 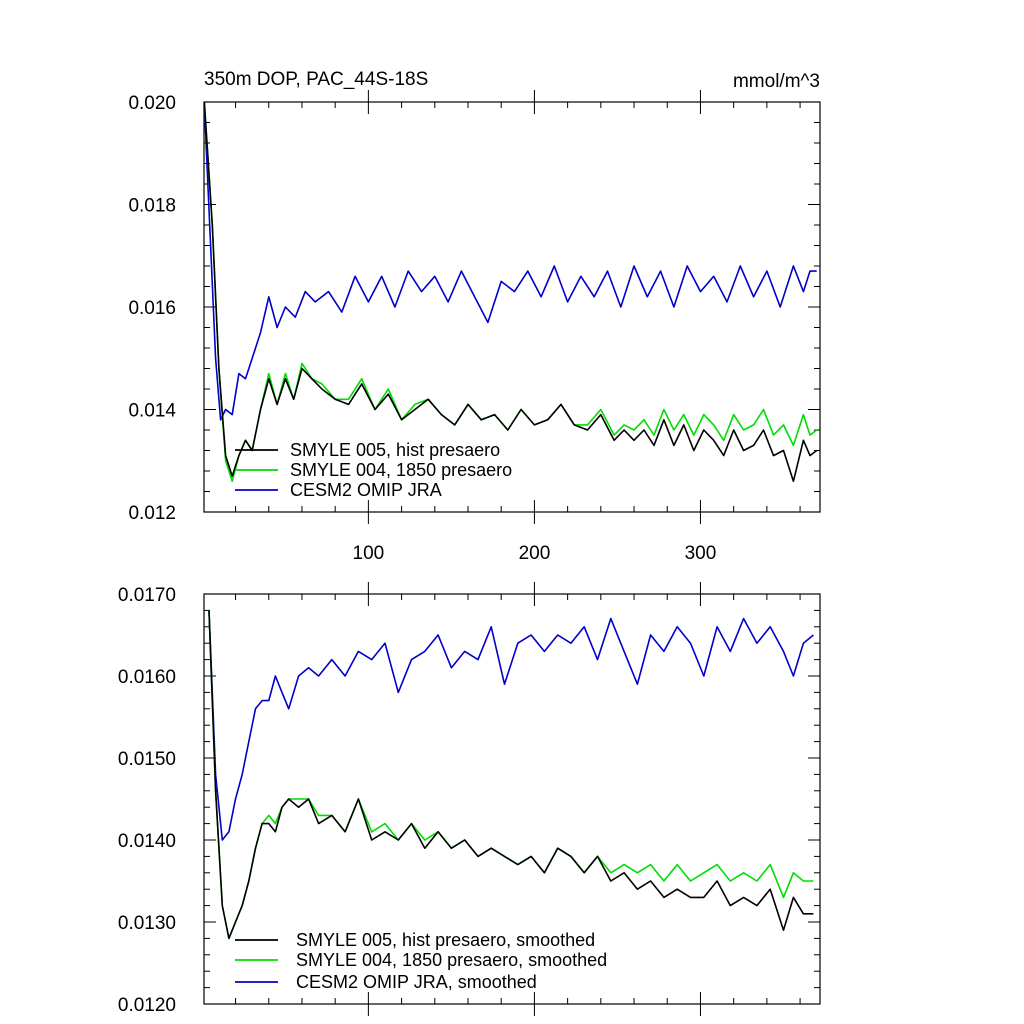 What do you see at coordinates (776, 81) in the screenshot?
I see `units-label: mmol/m^3` at bounding box center [776, 81].